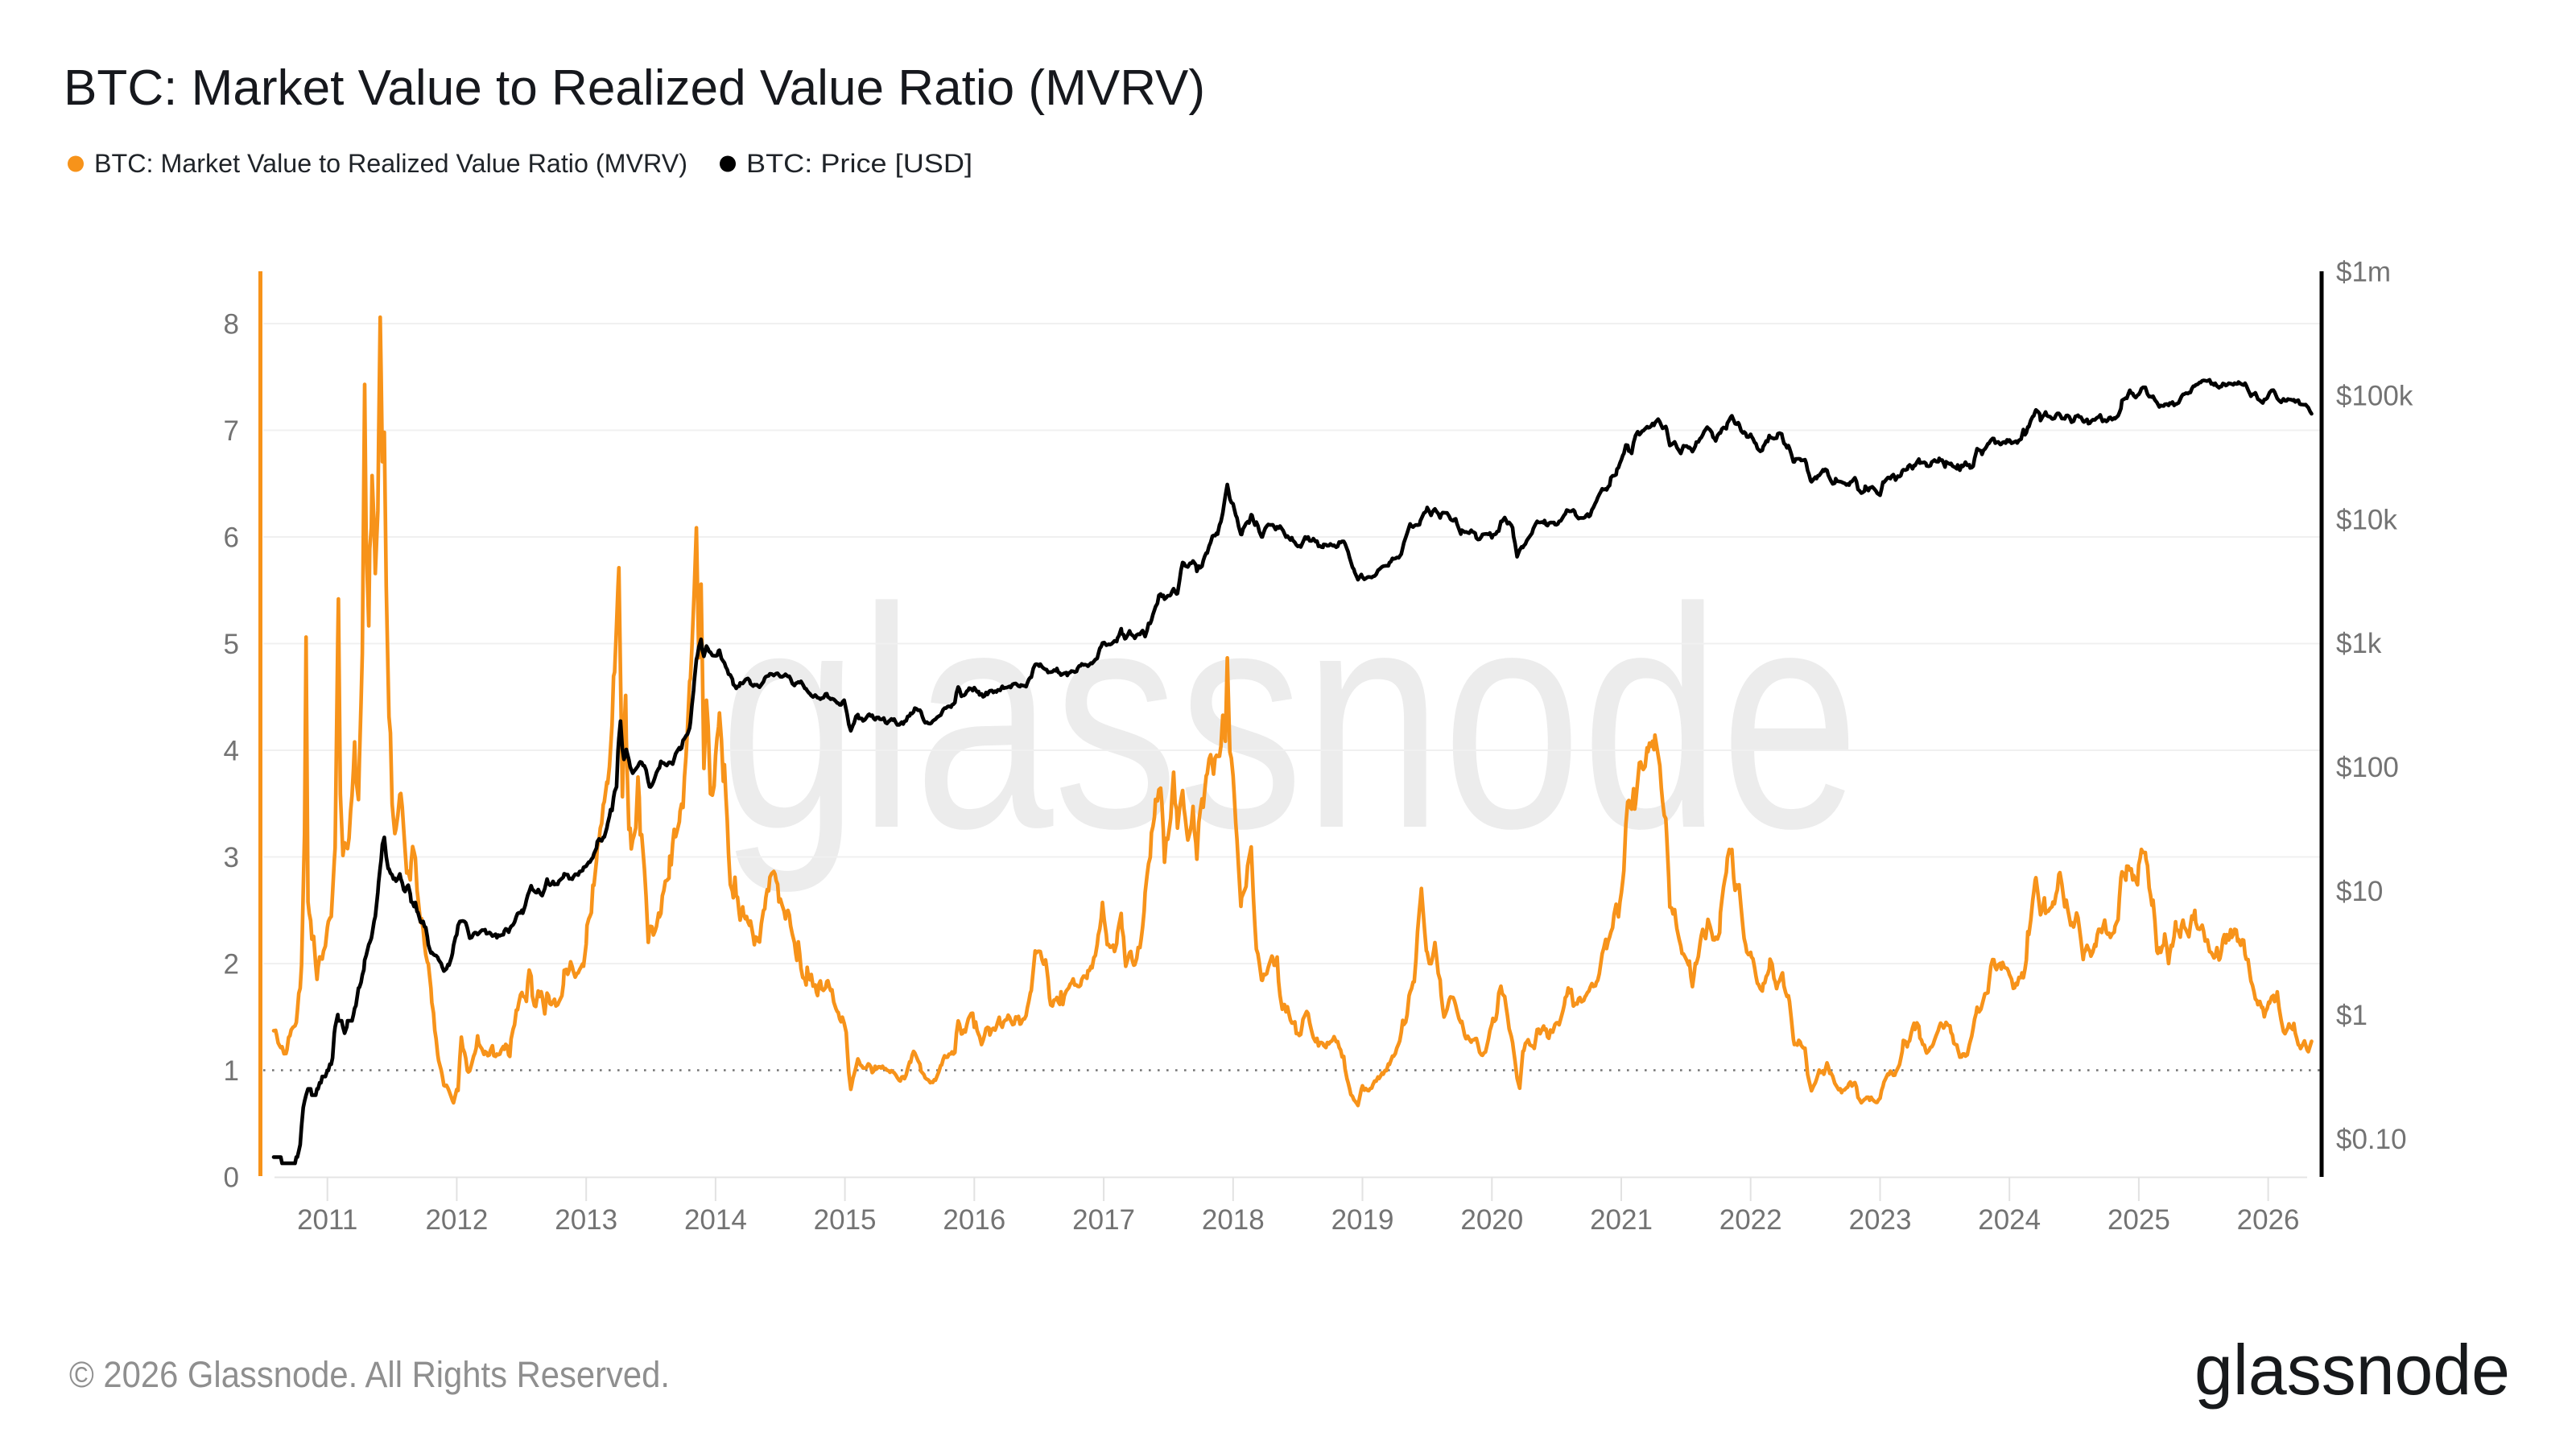 This screenshot has height=1449, width=2576. What do you see at coordinates (586, 1220) in the screenshot?
I see `svg-text: 2013` at bounding box center [586, 1220].